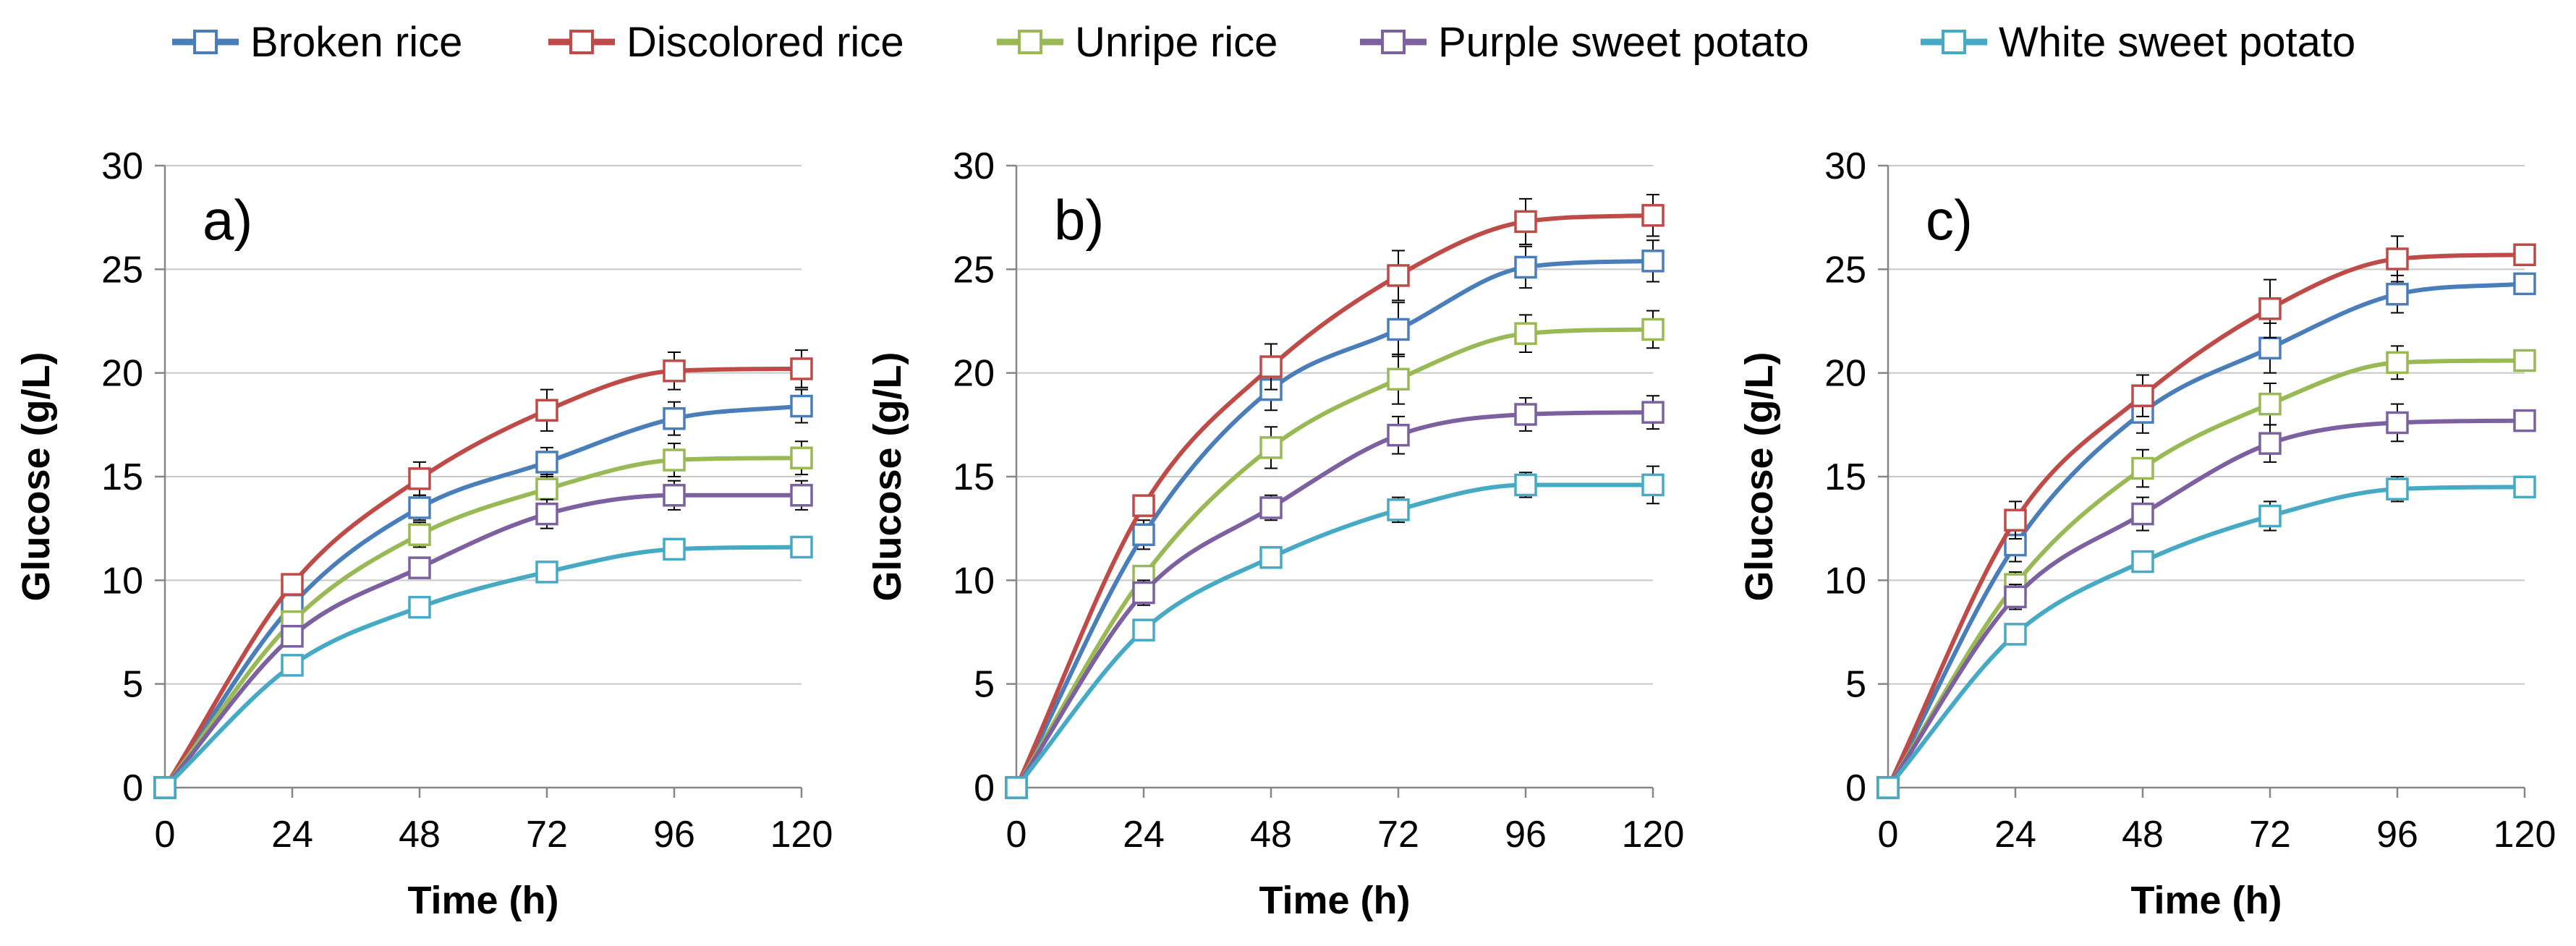 The image size is (2576, 946). Describe the element at coordinates (317, 42) in the screenshot. I see `legend-item-broken-rice: Broken rice` at that location.